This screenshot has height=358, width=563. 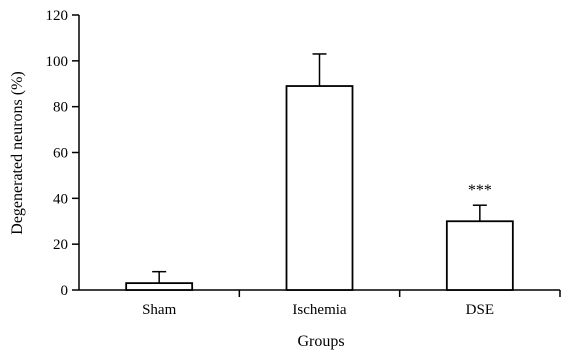 I want to click on y-tick-label: 20, so click(x=60, y=245).